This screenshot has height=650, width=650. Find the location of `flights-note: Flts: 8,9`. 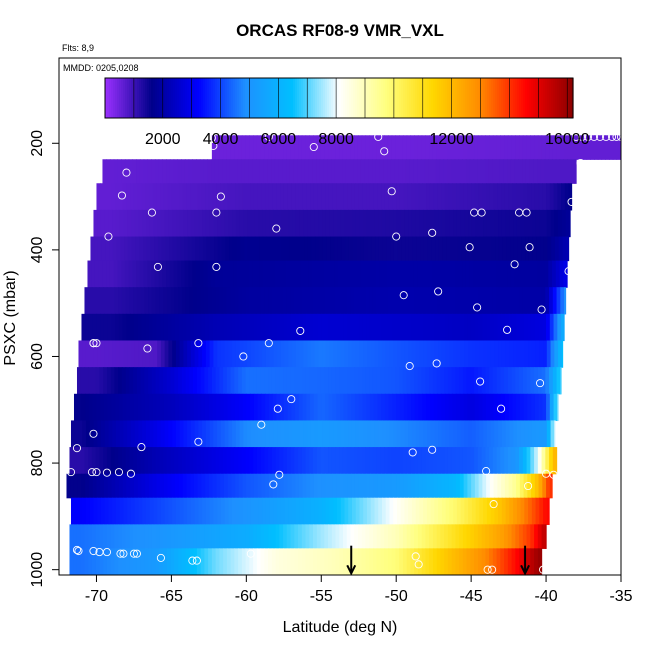

flights-note: Flts: 8,9 is located at coordinates (78, 48).